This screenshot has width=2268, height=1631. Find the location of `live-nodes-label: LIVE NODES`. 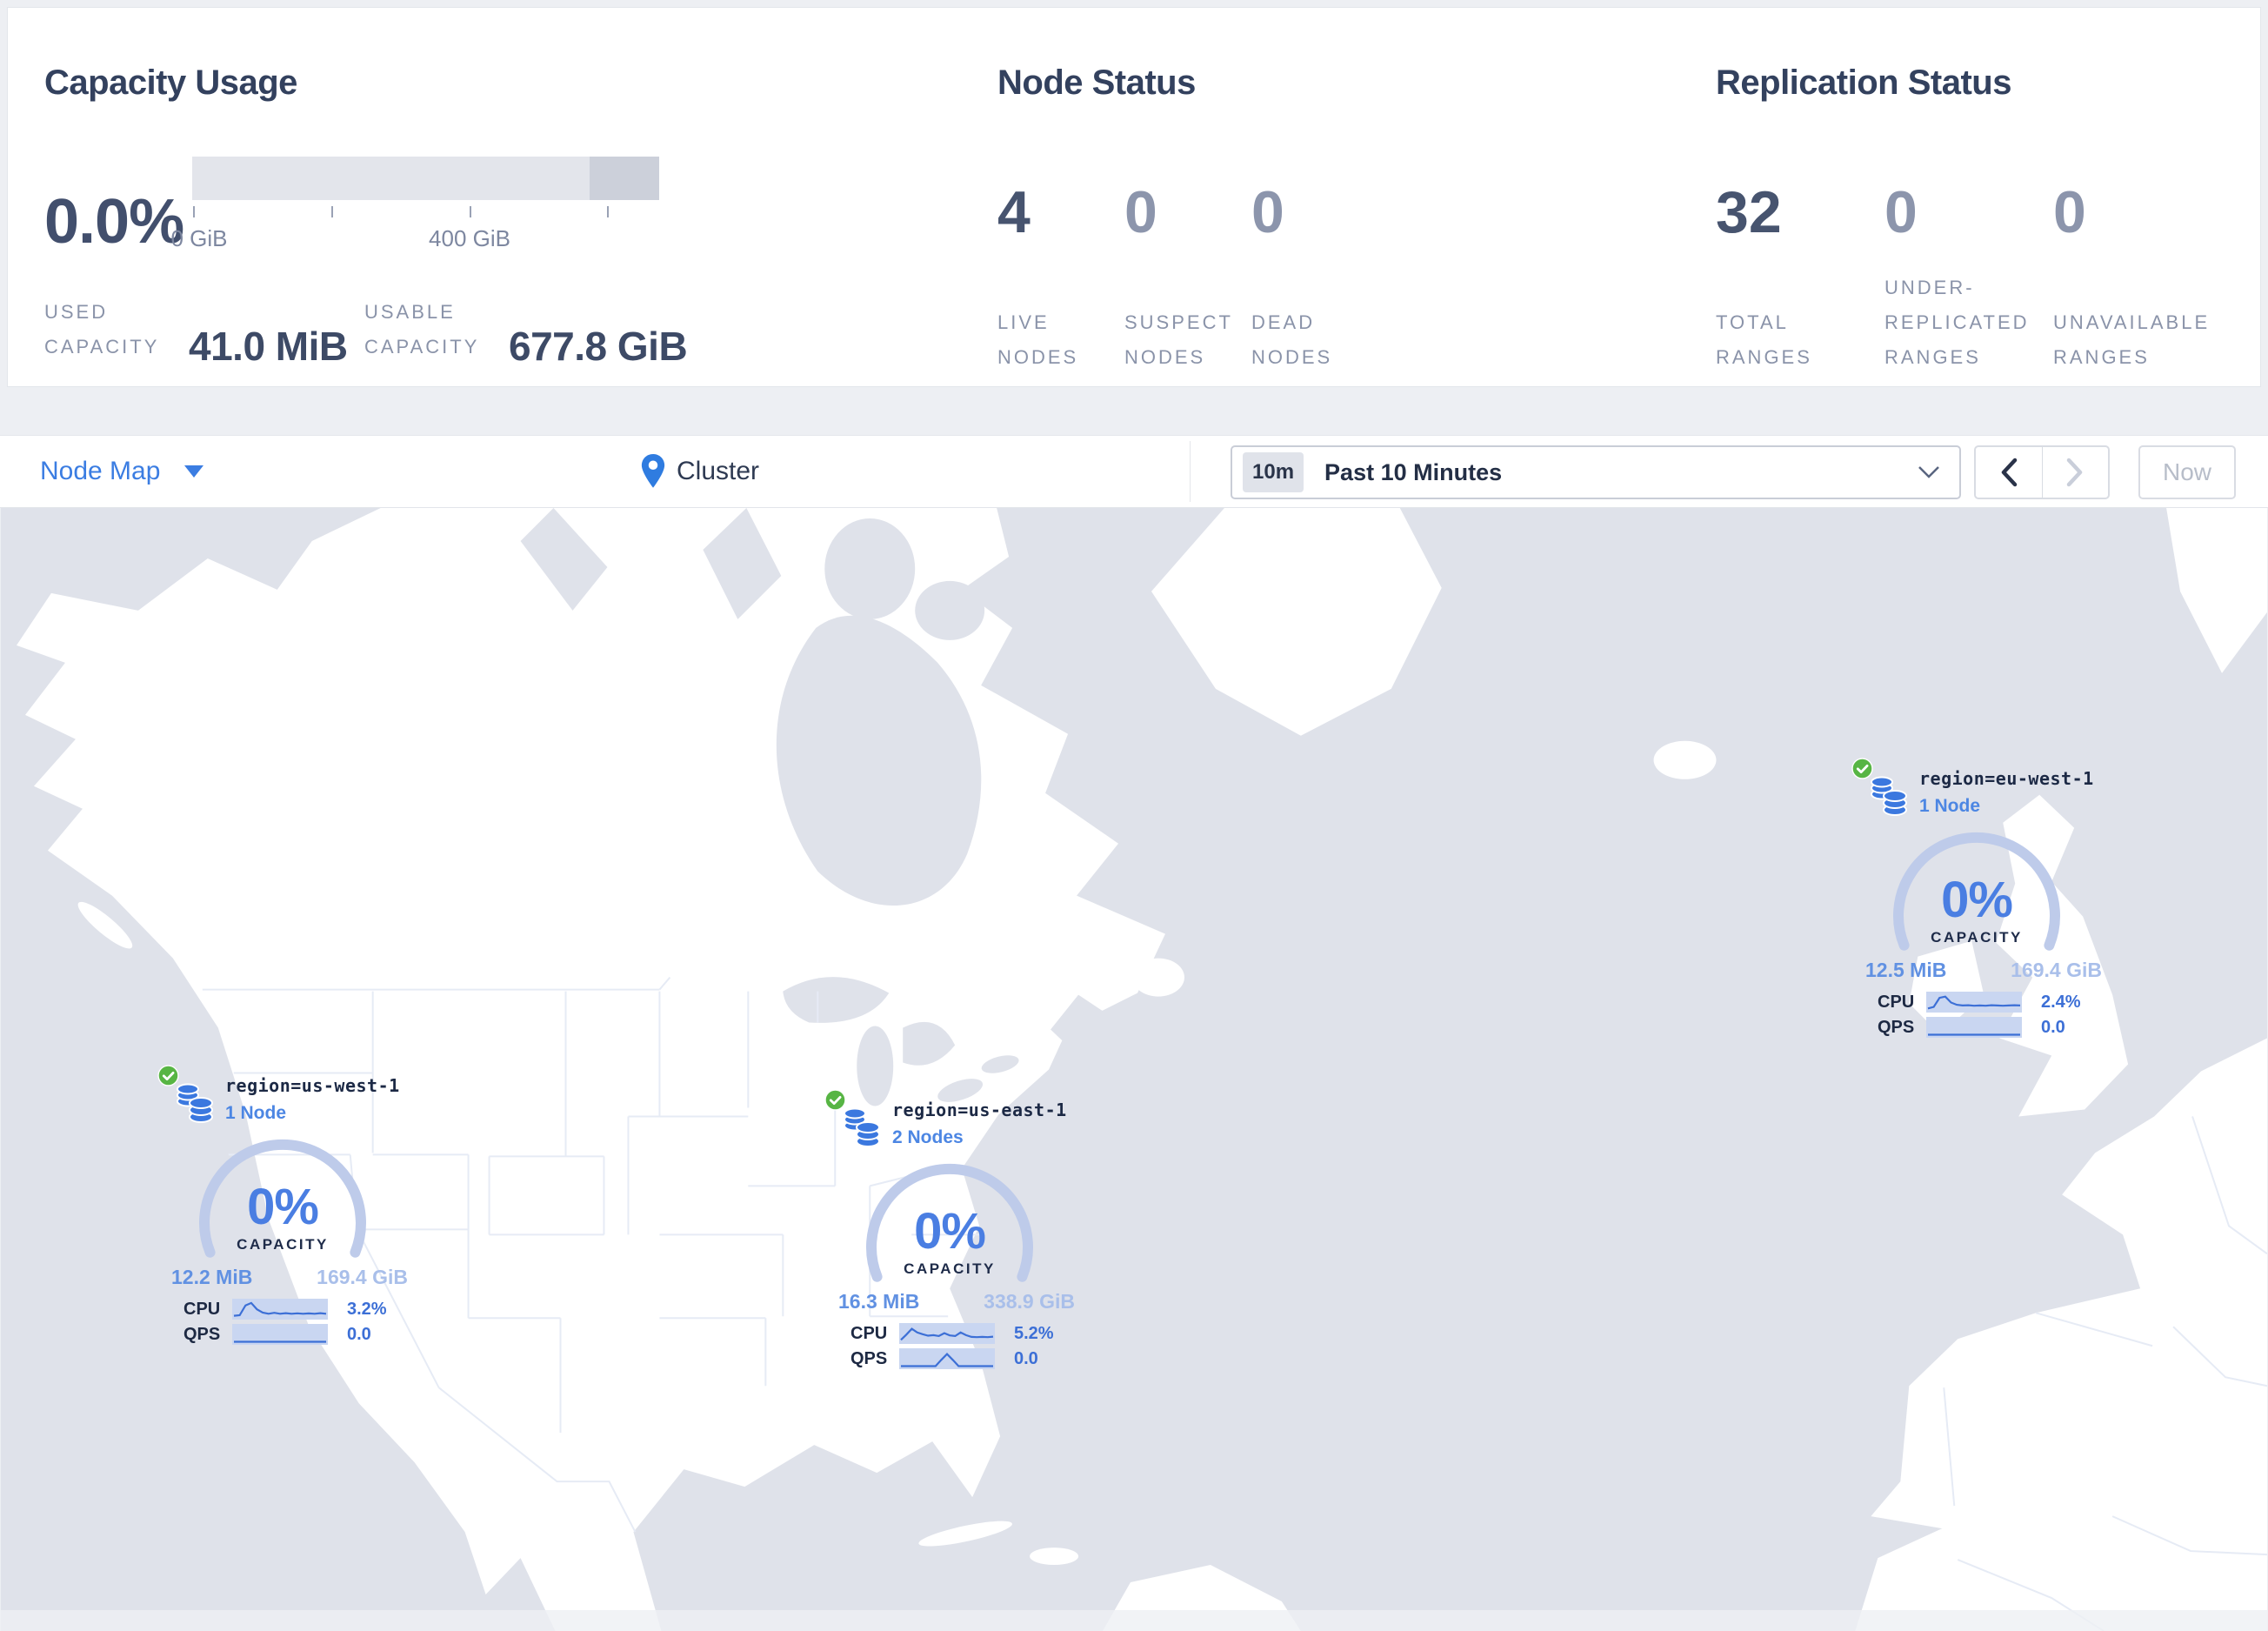

live-nodes-label: LIVE NODES is located at coordinates (1038, 339).